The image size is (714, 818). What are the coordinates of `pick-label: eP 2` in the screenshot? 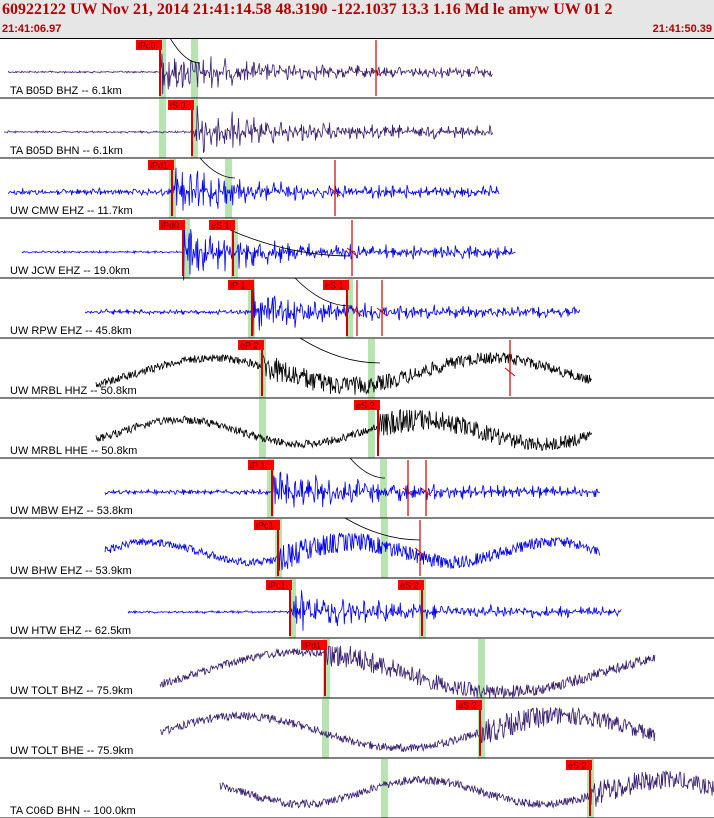 It's located at (249, 346).